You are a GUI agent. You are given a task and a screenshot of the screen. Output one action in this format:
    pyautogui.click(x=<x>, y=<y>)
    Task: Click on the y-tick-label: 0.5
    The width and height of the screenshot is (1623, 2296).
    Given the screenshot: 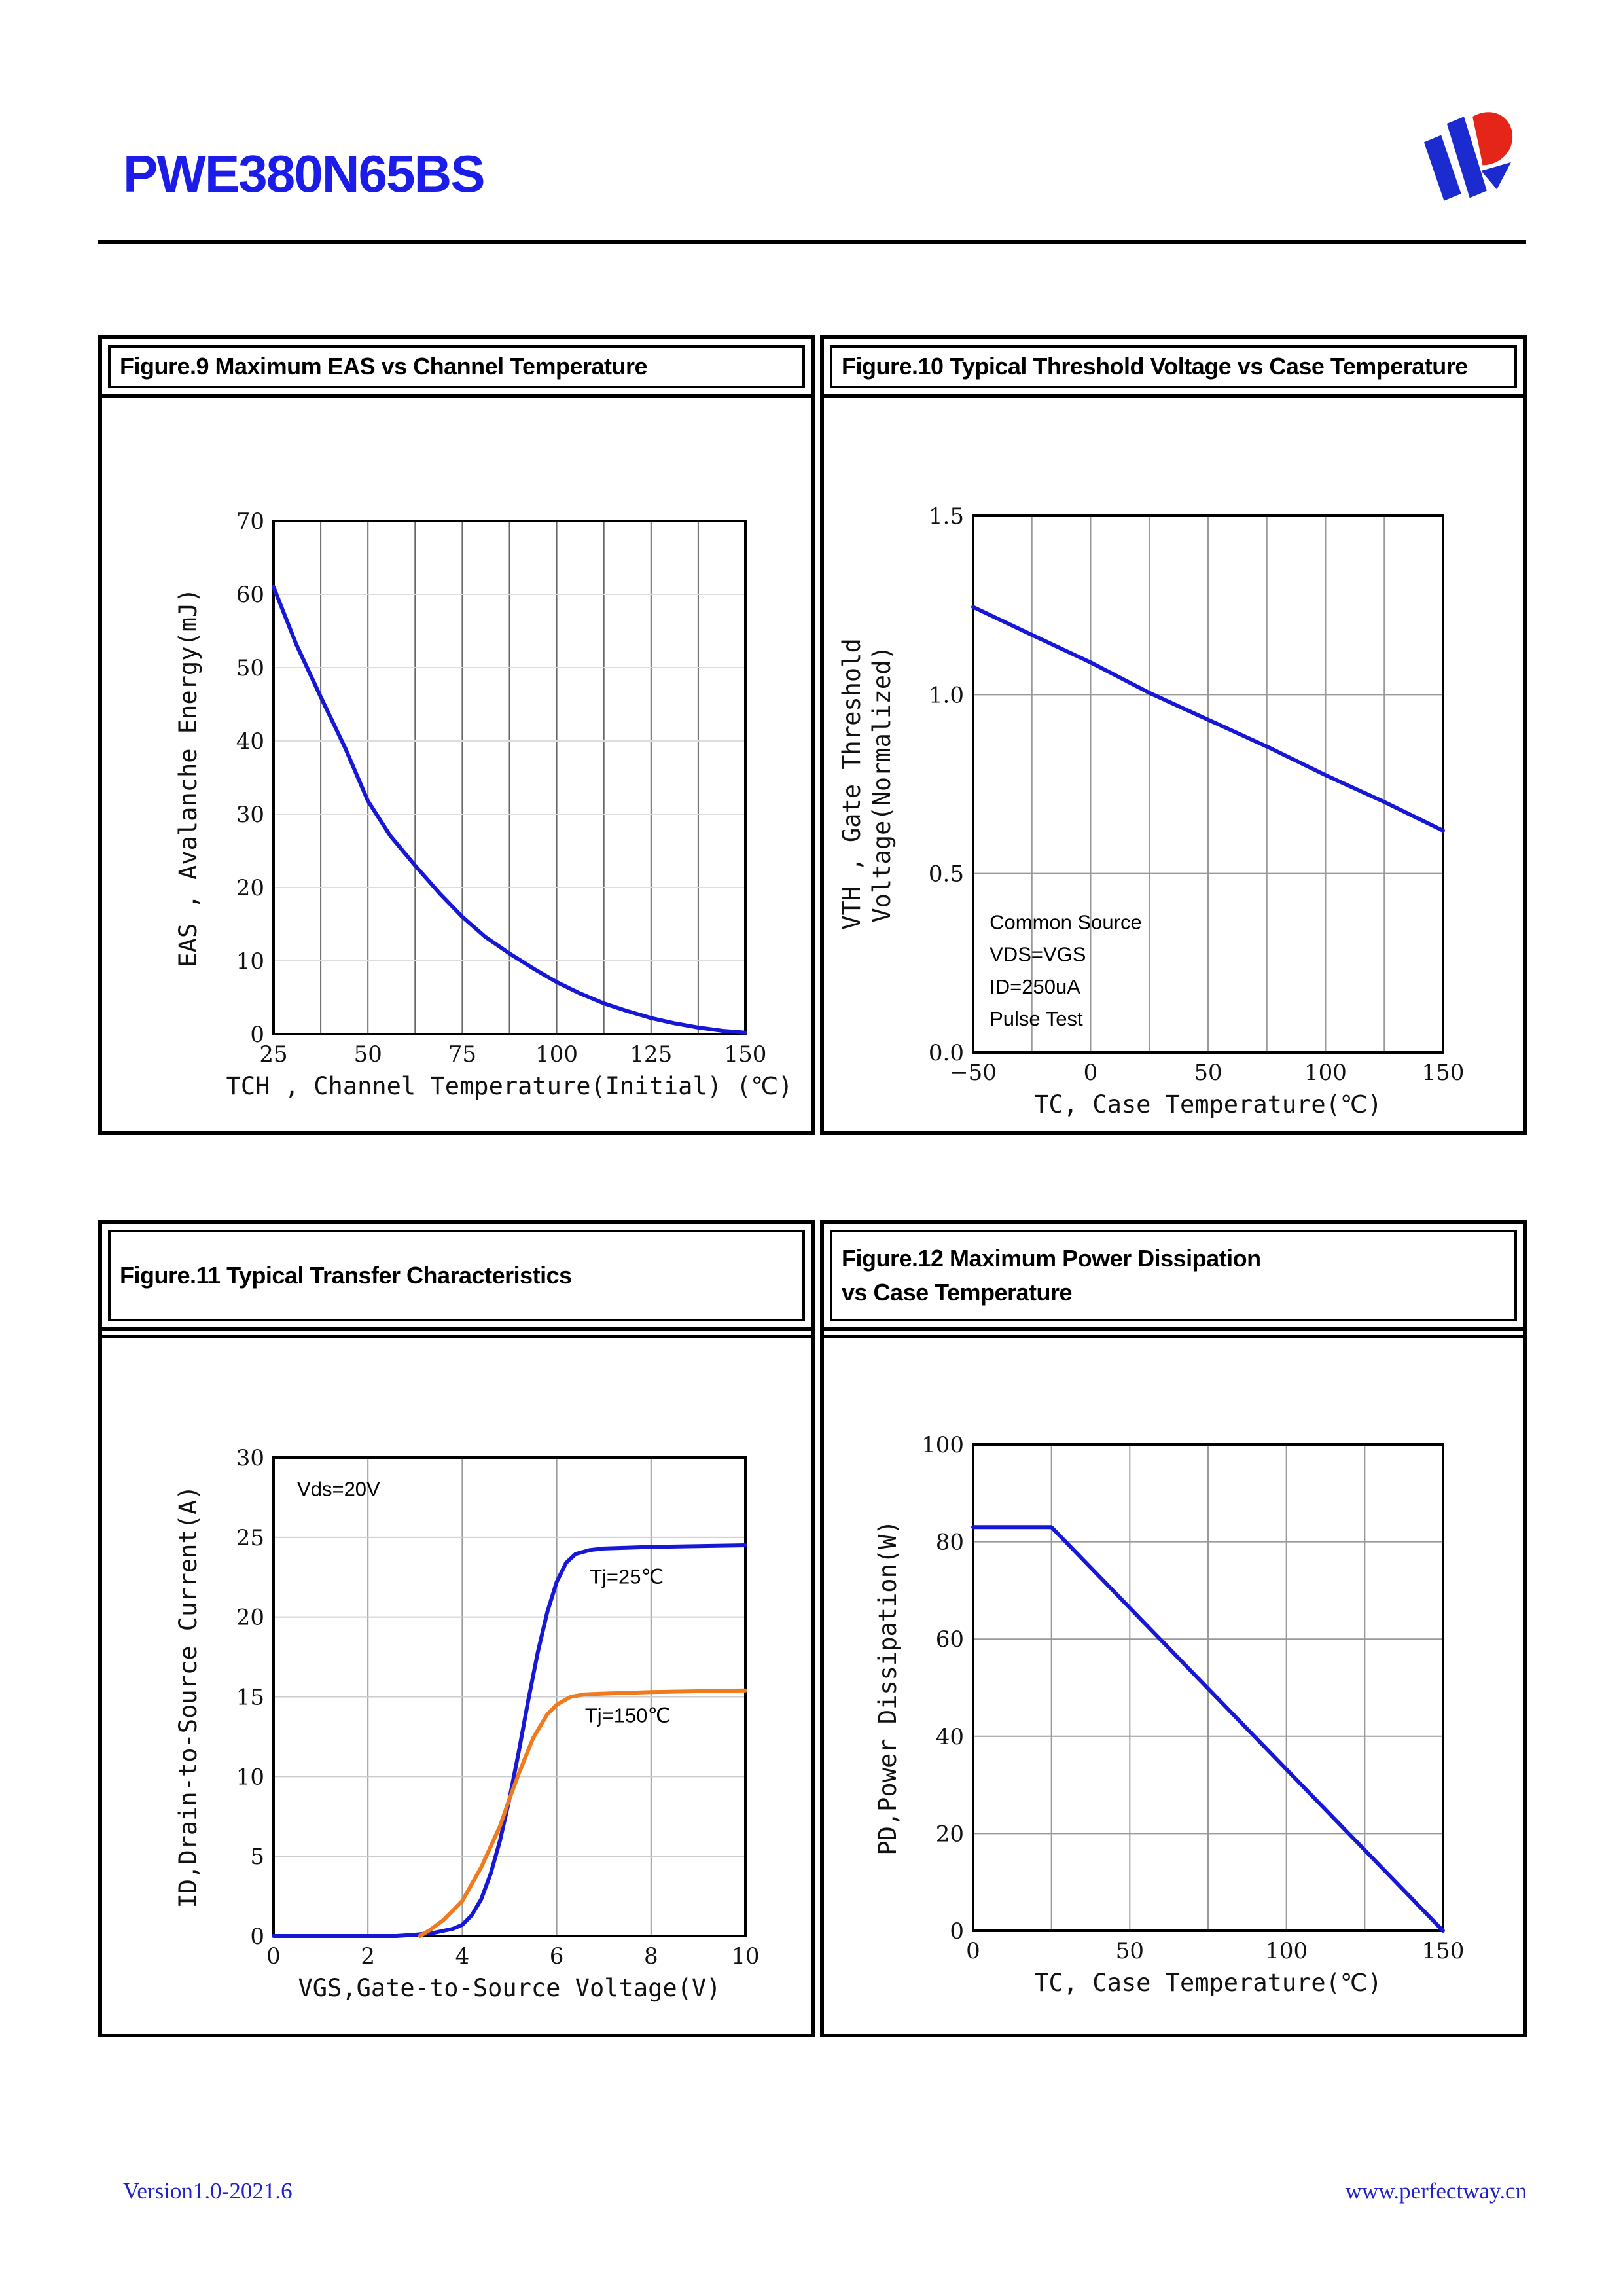 What is the action you would take?
    pyautogui.click(x=947, y=874)
    